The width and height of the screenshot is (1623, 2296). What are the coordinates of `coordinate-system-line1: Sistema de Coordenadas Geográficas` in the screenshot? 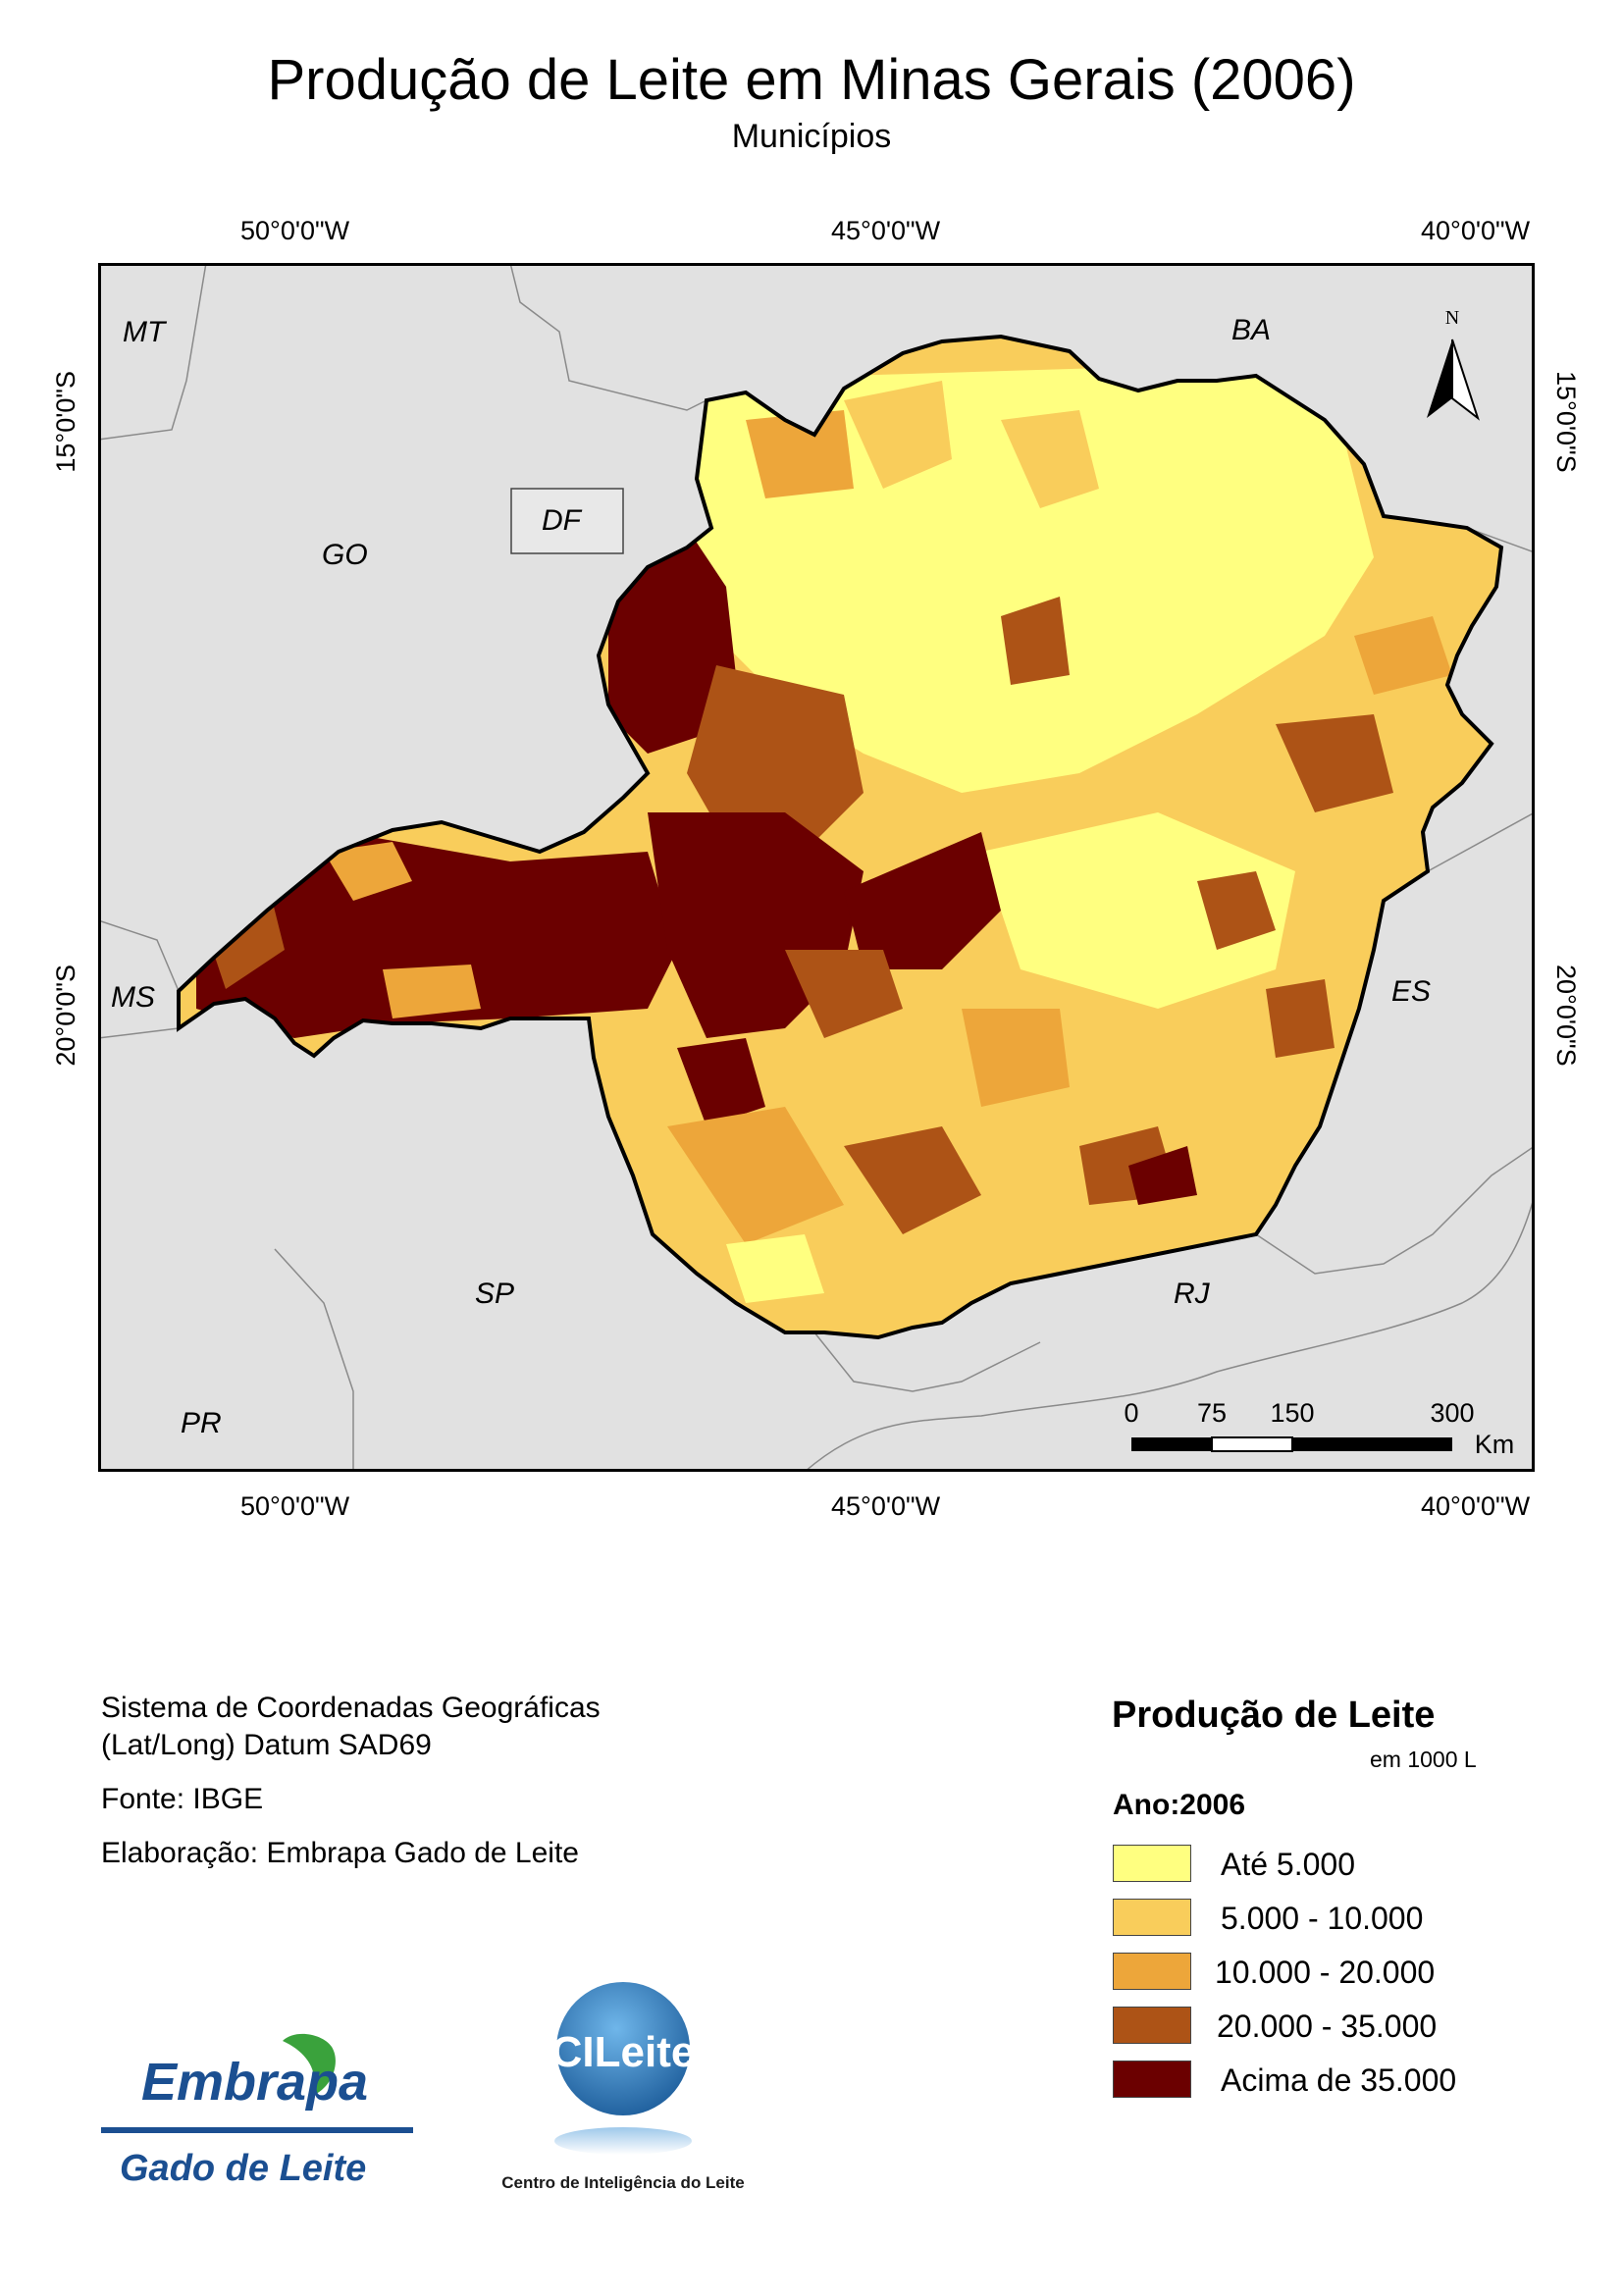 It's located at (351, 1708).